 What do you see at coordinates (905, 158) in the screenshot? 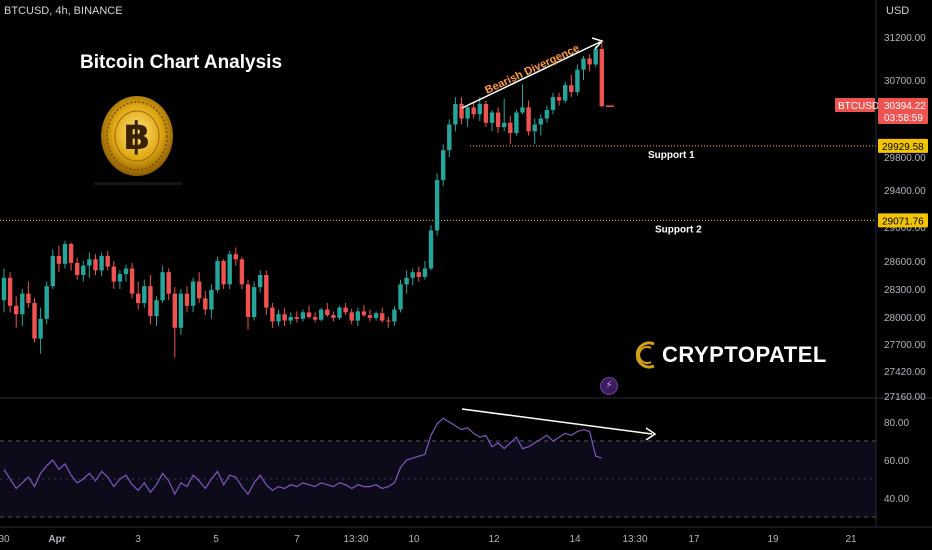
I see `price-tick-label: 29800.00` at bounding box center [905, 158].